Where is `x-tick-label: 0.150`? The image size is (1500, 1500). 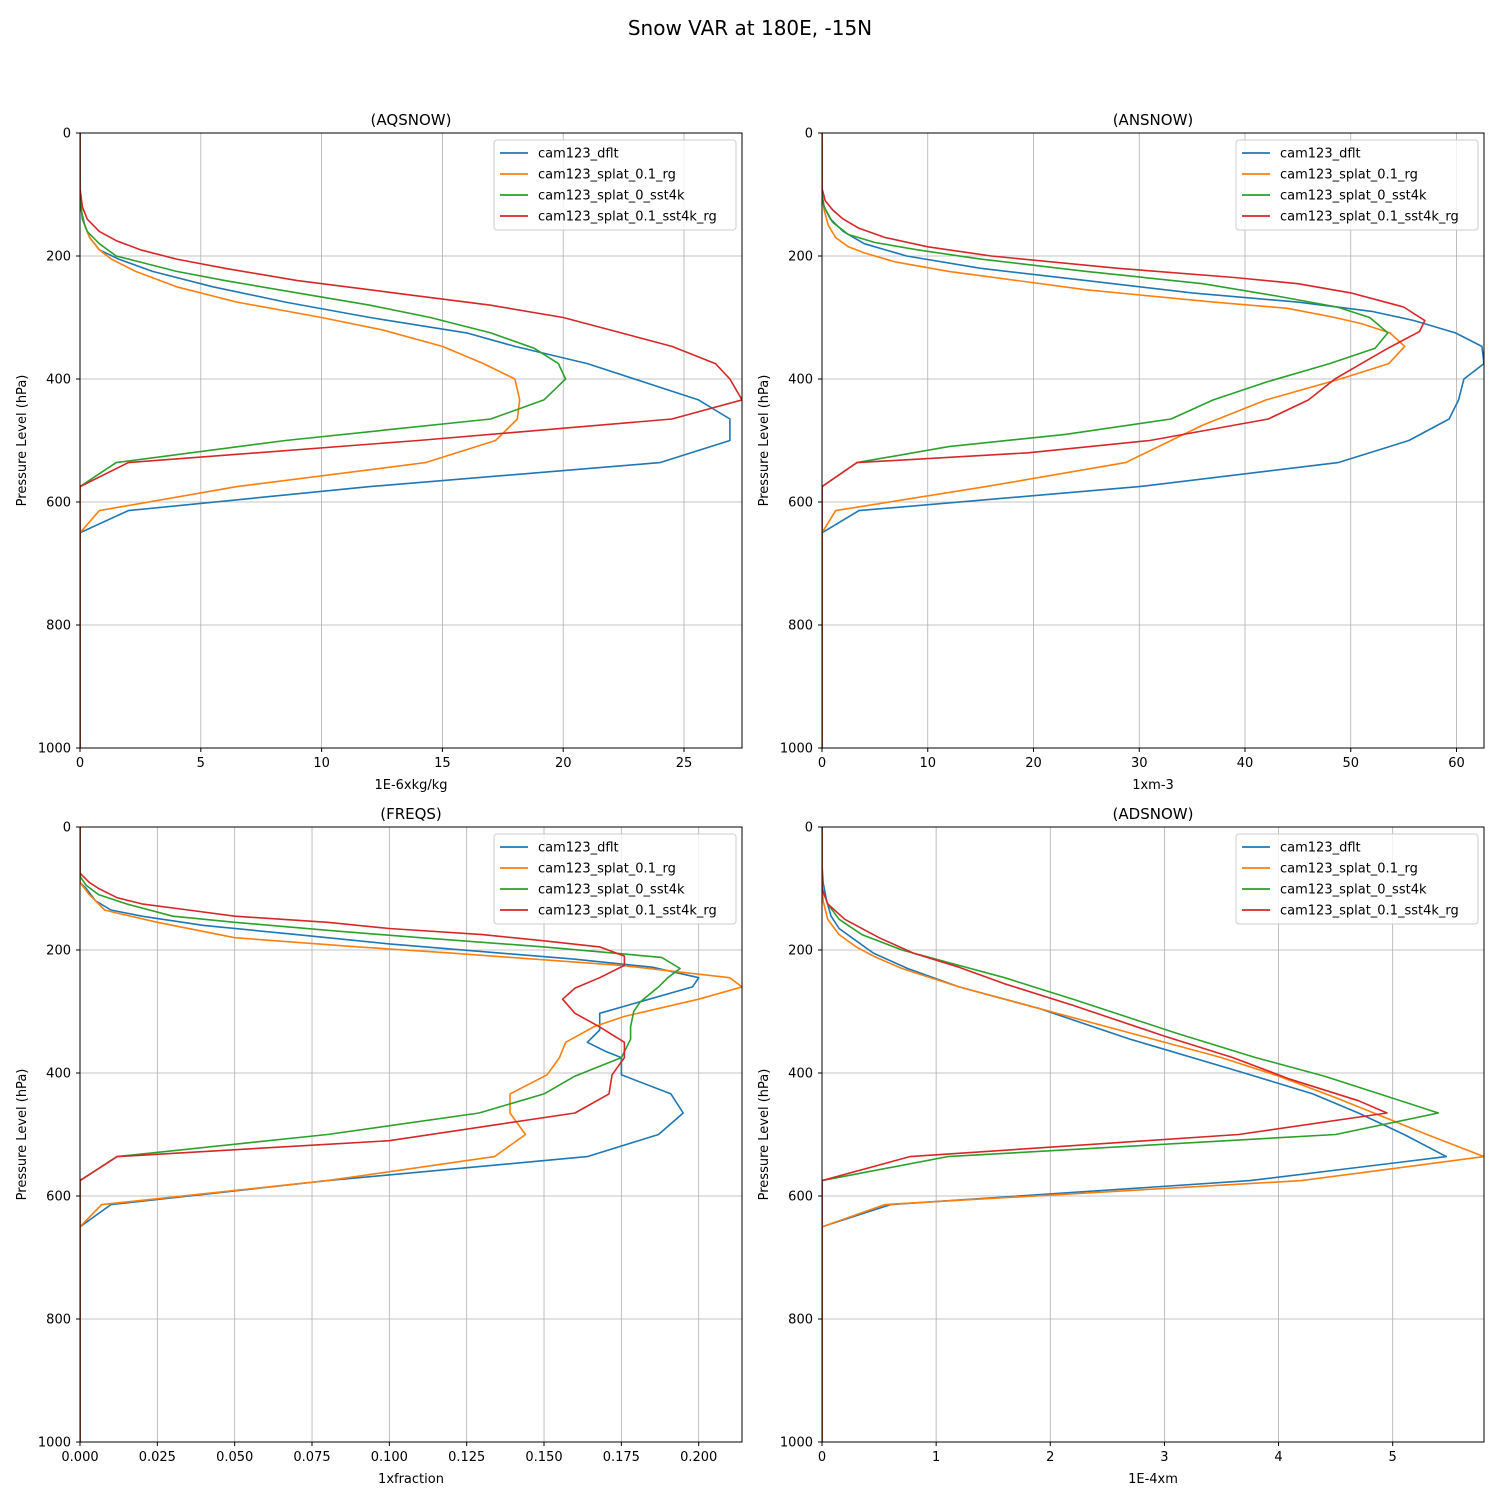
x-tick-label: 0.150 is located at coordinates (543, 1457).